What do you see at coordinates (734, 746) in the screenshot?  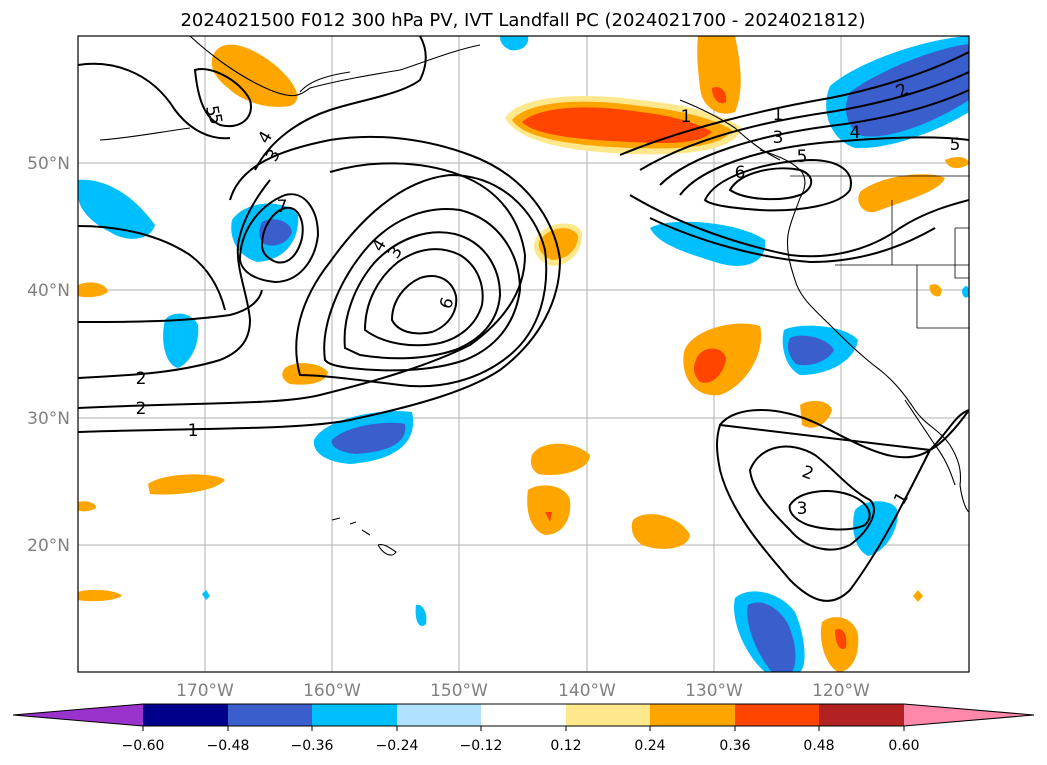 I see `colorbar-tick-label: 0.36` at bounding box center [734, 746].